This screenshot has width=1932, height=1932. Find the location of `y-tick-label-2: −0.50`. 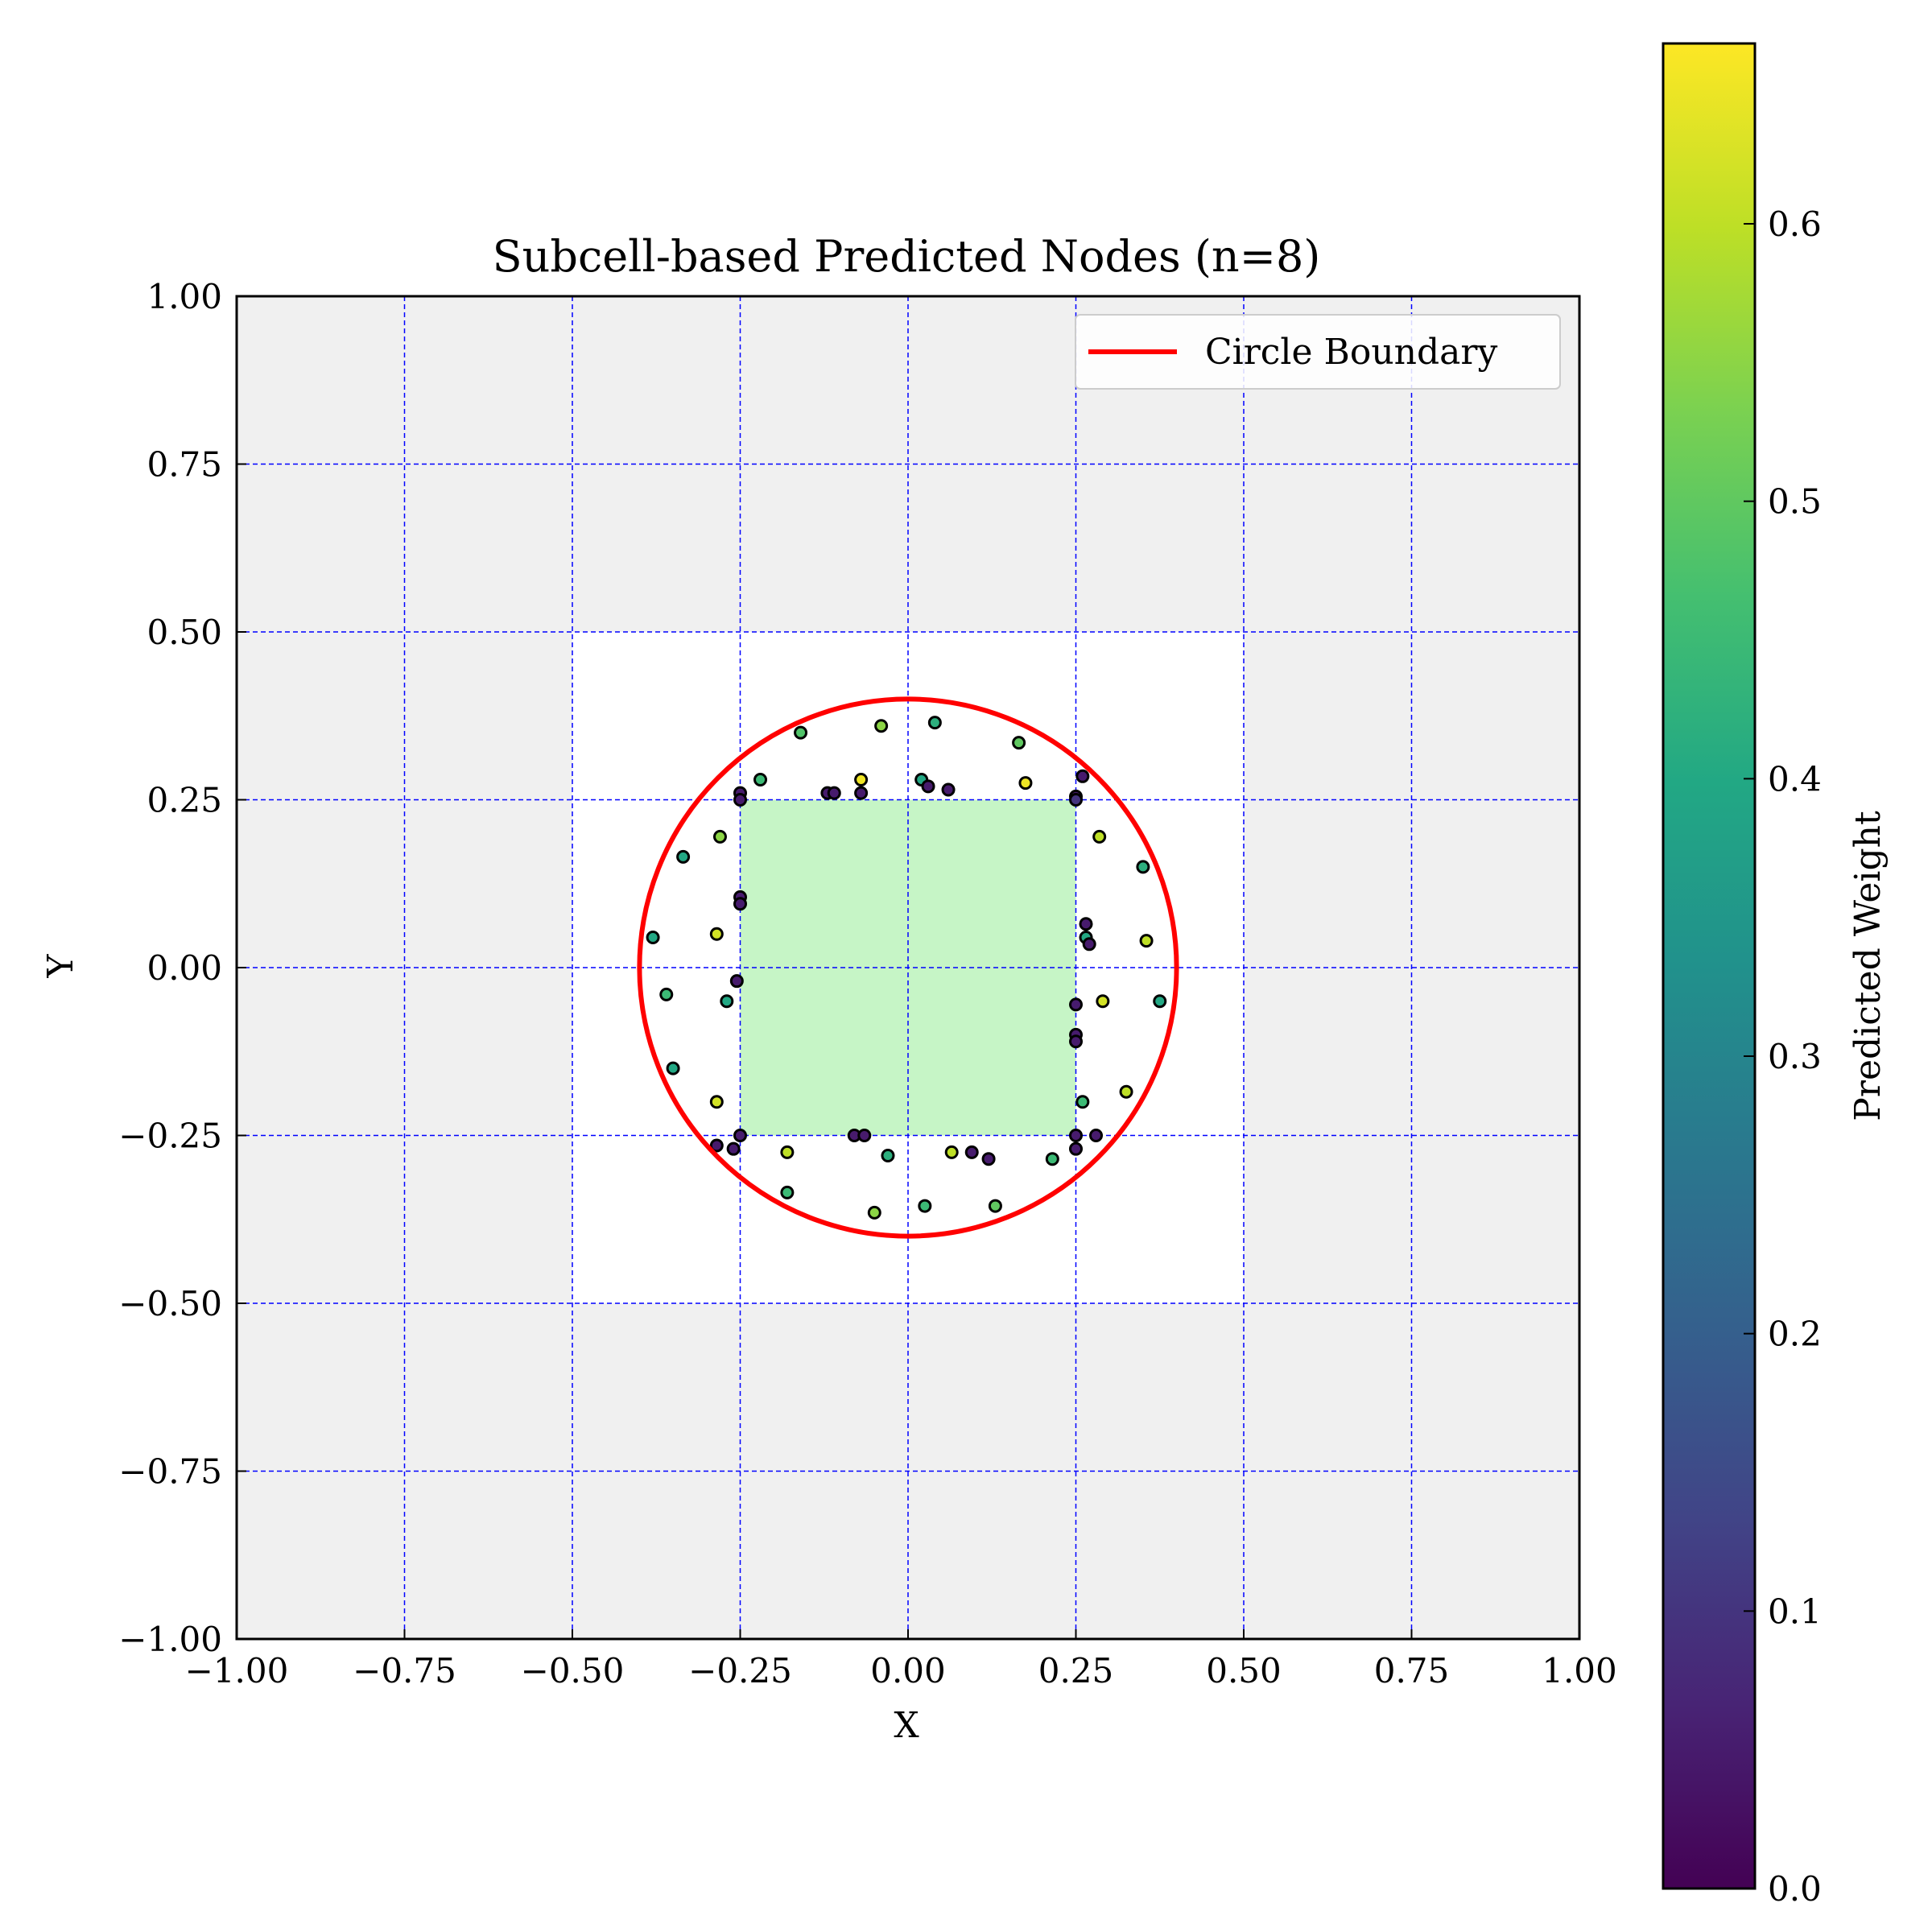

y-tick-label-2: −0.50 is located at coordinates (170, 1303).